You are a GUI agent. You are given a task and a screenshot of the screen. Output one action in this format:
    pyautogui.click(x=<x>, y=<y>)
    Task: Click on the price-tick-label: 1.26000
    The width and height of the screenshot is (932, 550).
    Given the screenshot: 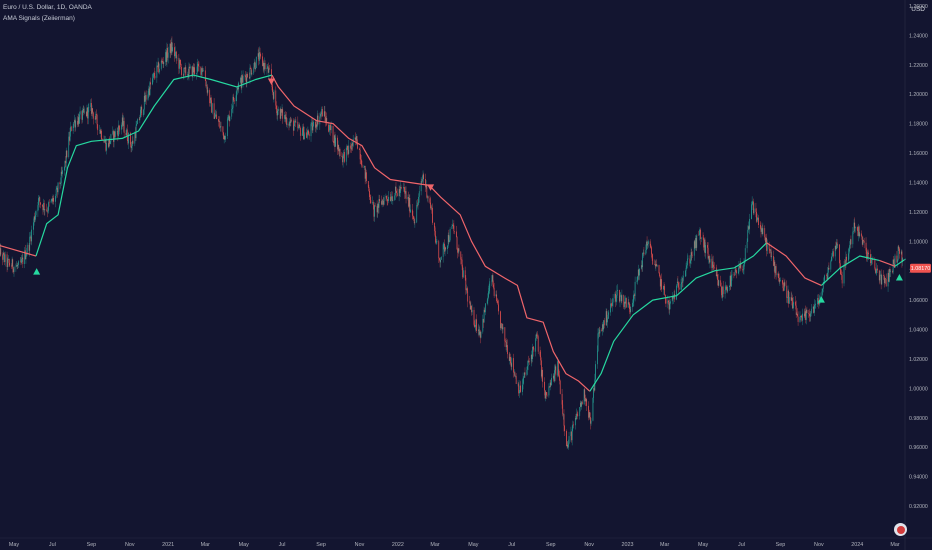 What is the action you would take?
    pyautogui.click(x=918, y=7)
    